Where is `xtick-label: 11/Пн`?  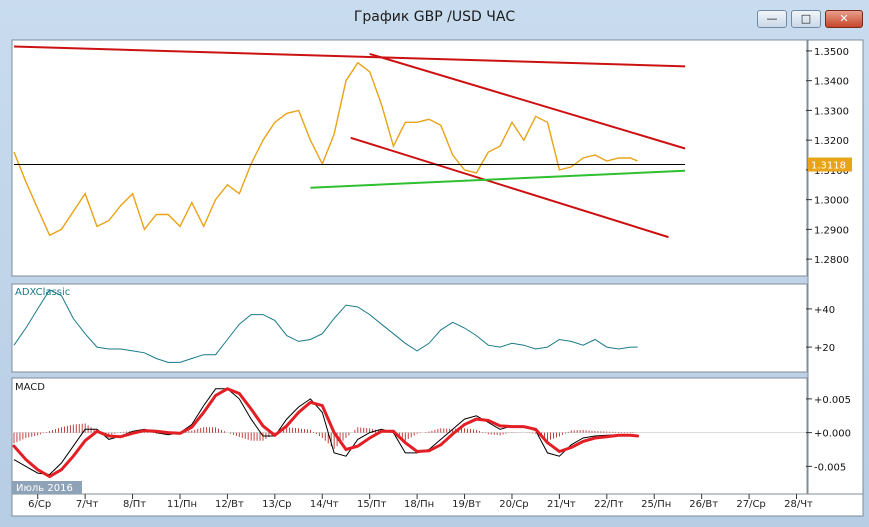
xtick-label: 11/Пн is located at coordinates (182, 504).